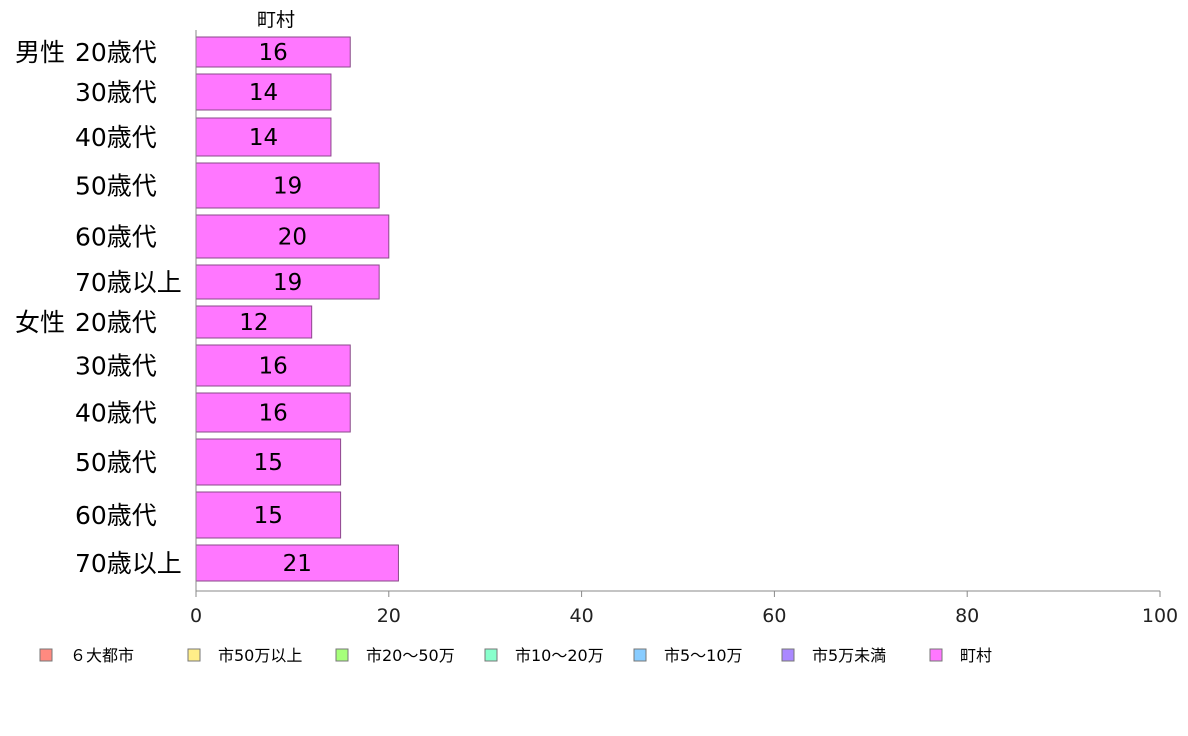  I want to click on legend-label: 市10〜20万, so click(559, 655).